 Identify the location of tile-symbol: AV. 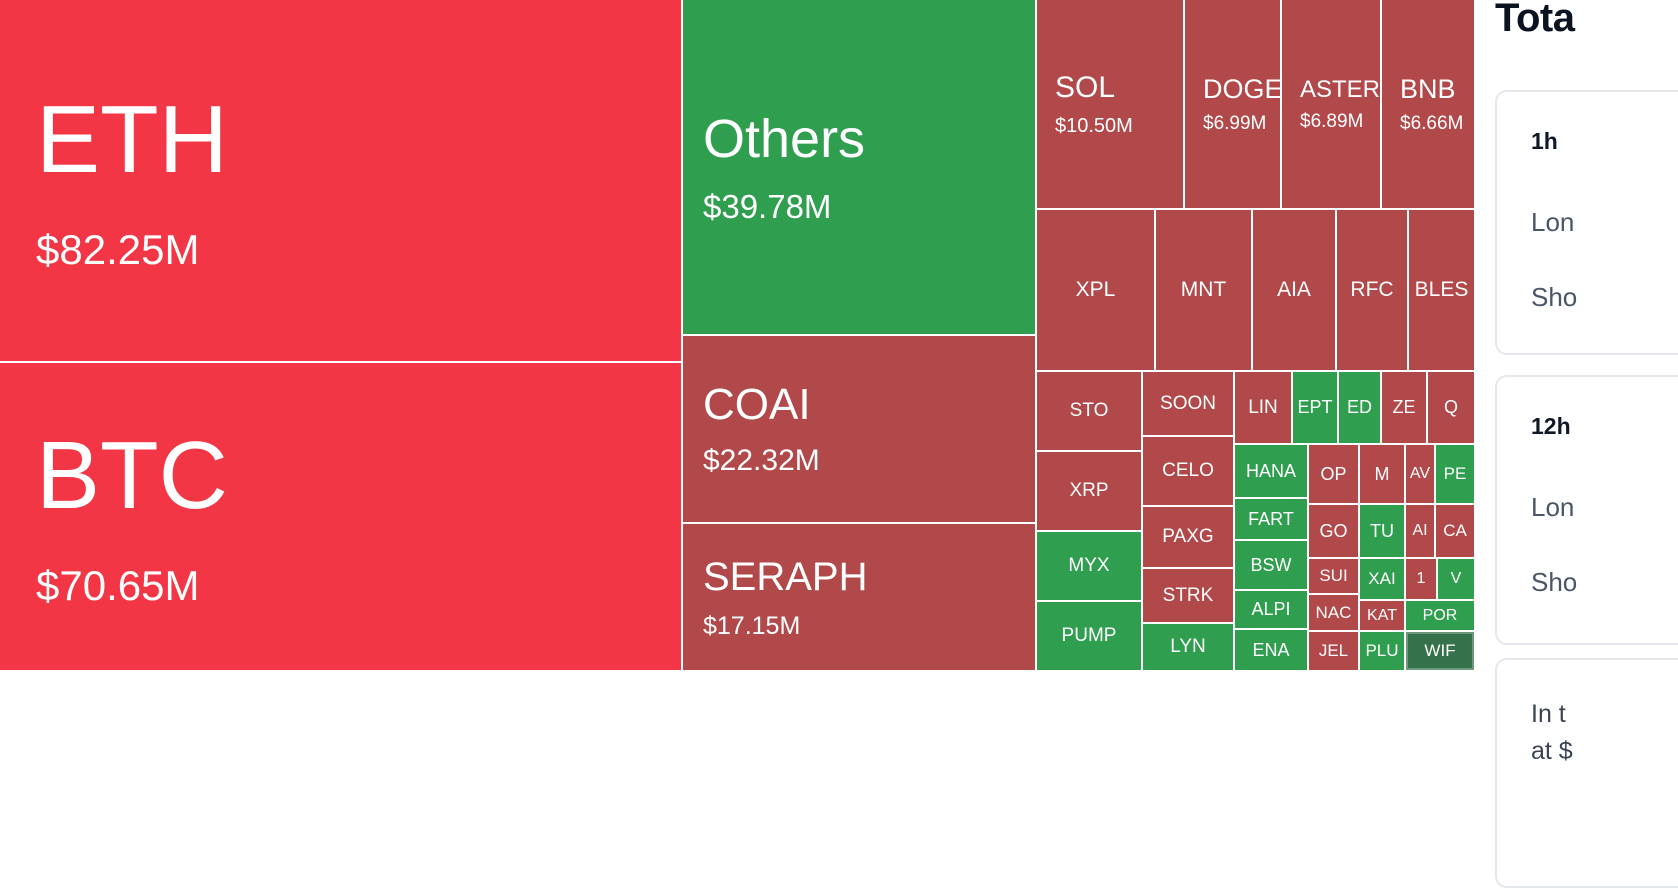
(1420, 473).